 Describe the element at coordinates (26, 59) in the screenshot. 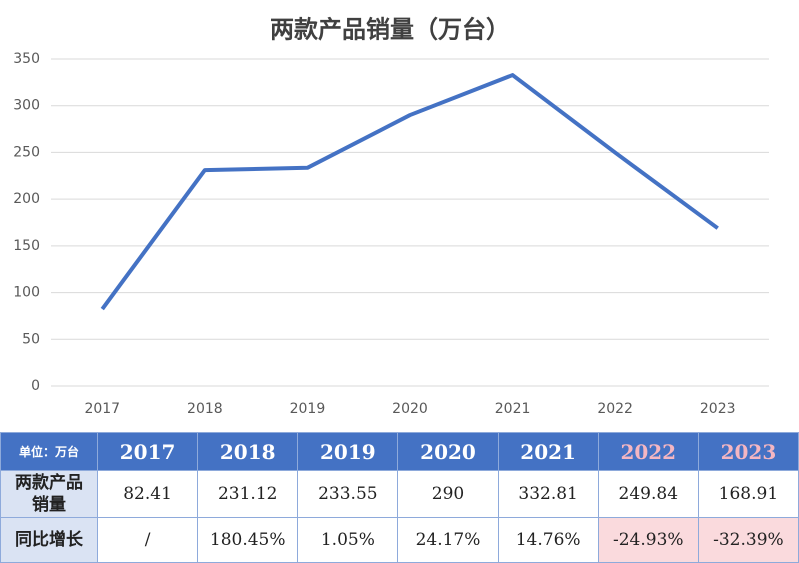

I see `y-tick-label: 350` at that location.